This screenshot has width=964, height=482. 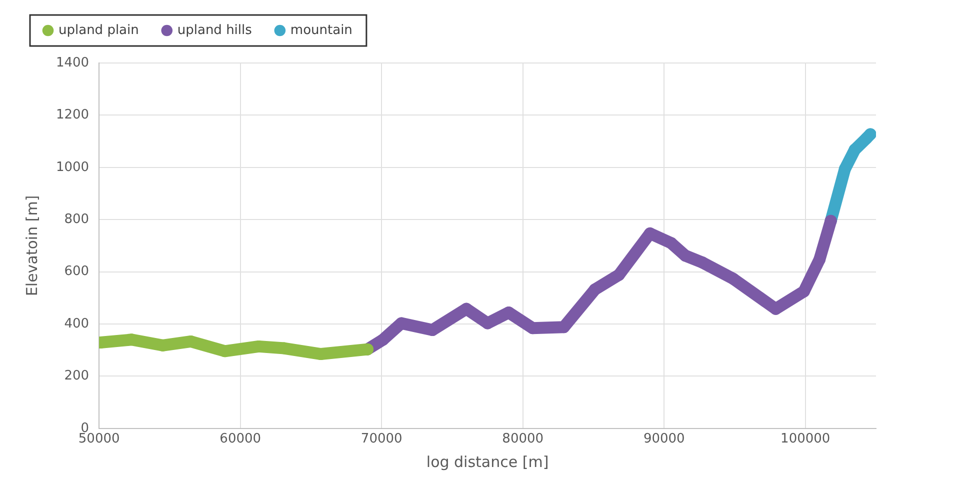 I want to click on x-tick-label: 60000, so click(x=241, y=439).